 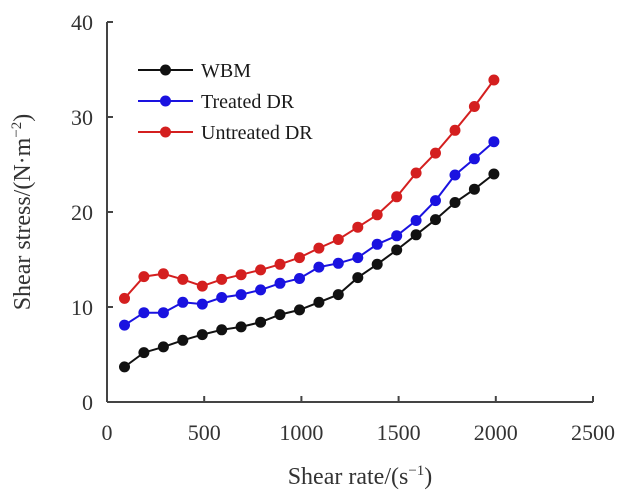 What do you see at coordinates (226, 71) in the screenshot?
I see `legend-label: WBM` at bounding box center [226, 71].